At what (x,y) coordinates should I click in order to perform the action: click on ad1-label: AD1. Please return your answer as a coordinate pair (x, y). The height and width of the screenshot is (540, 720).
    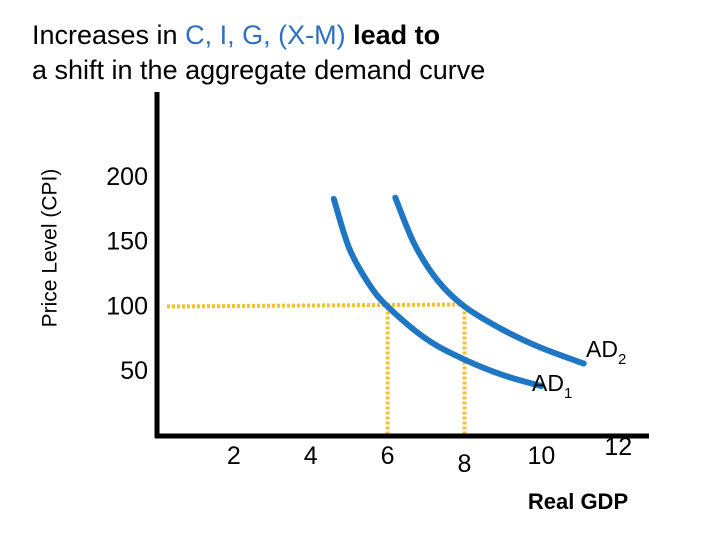
    Looking at the image, I should click on (552, 386).